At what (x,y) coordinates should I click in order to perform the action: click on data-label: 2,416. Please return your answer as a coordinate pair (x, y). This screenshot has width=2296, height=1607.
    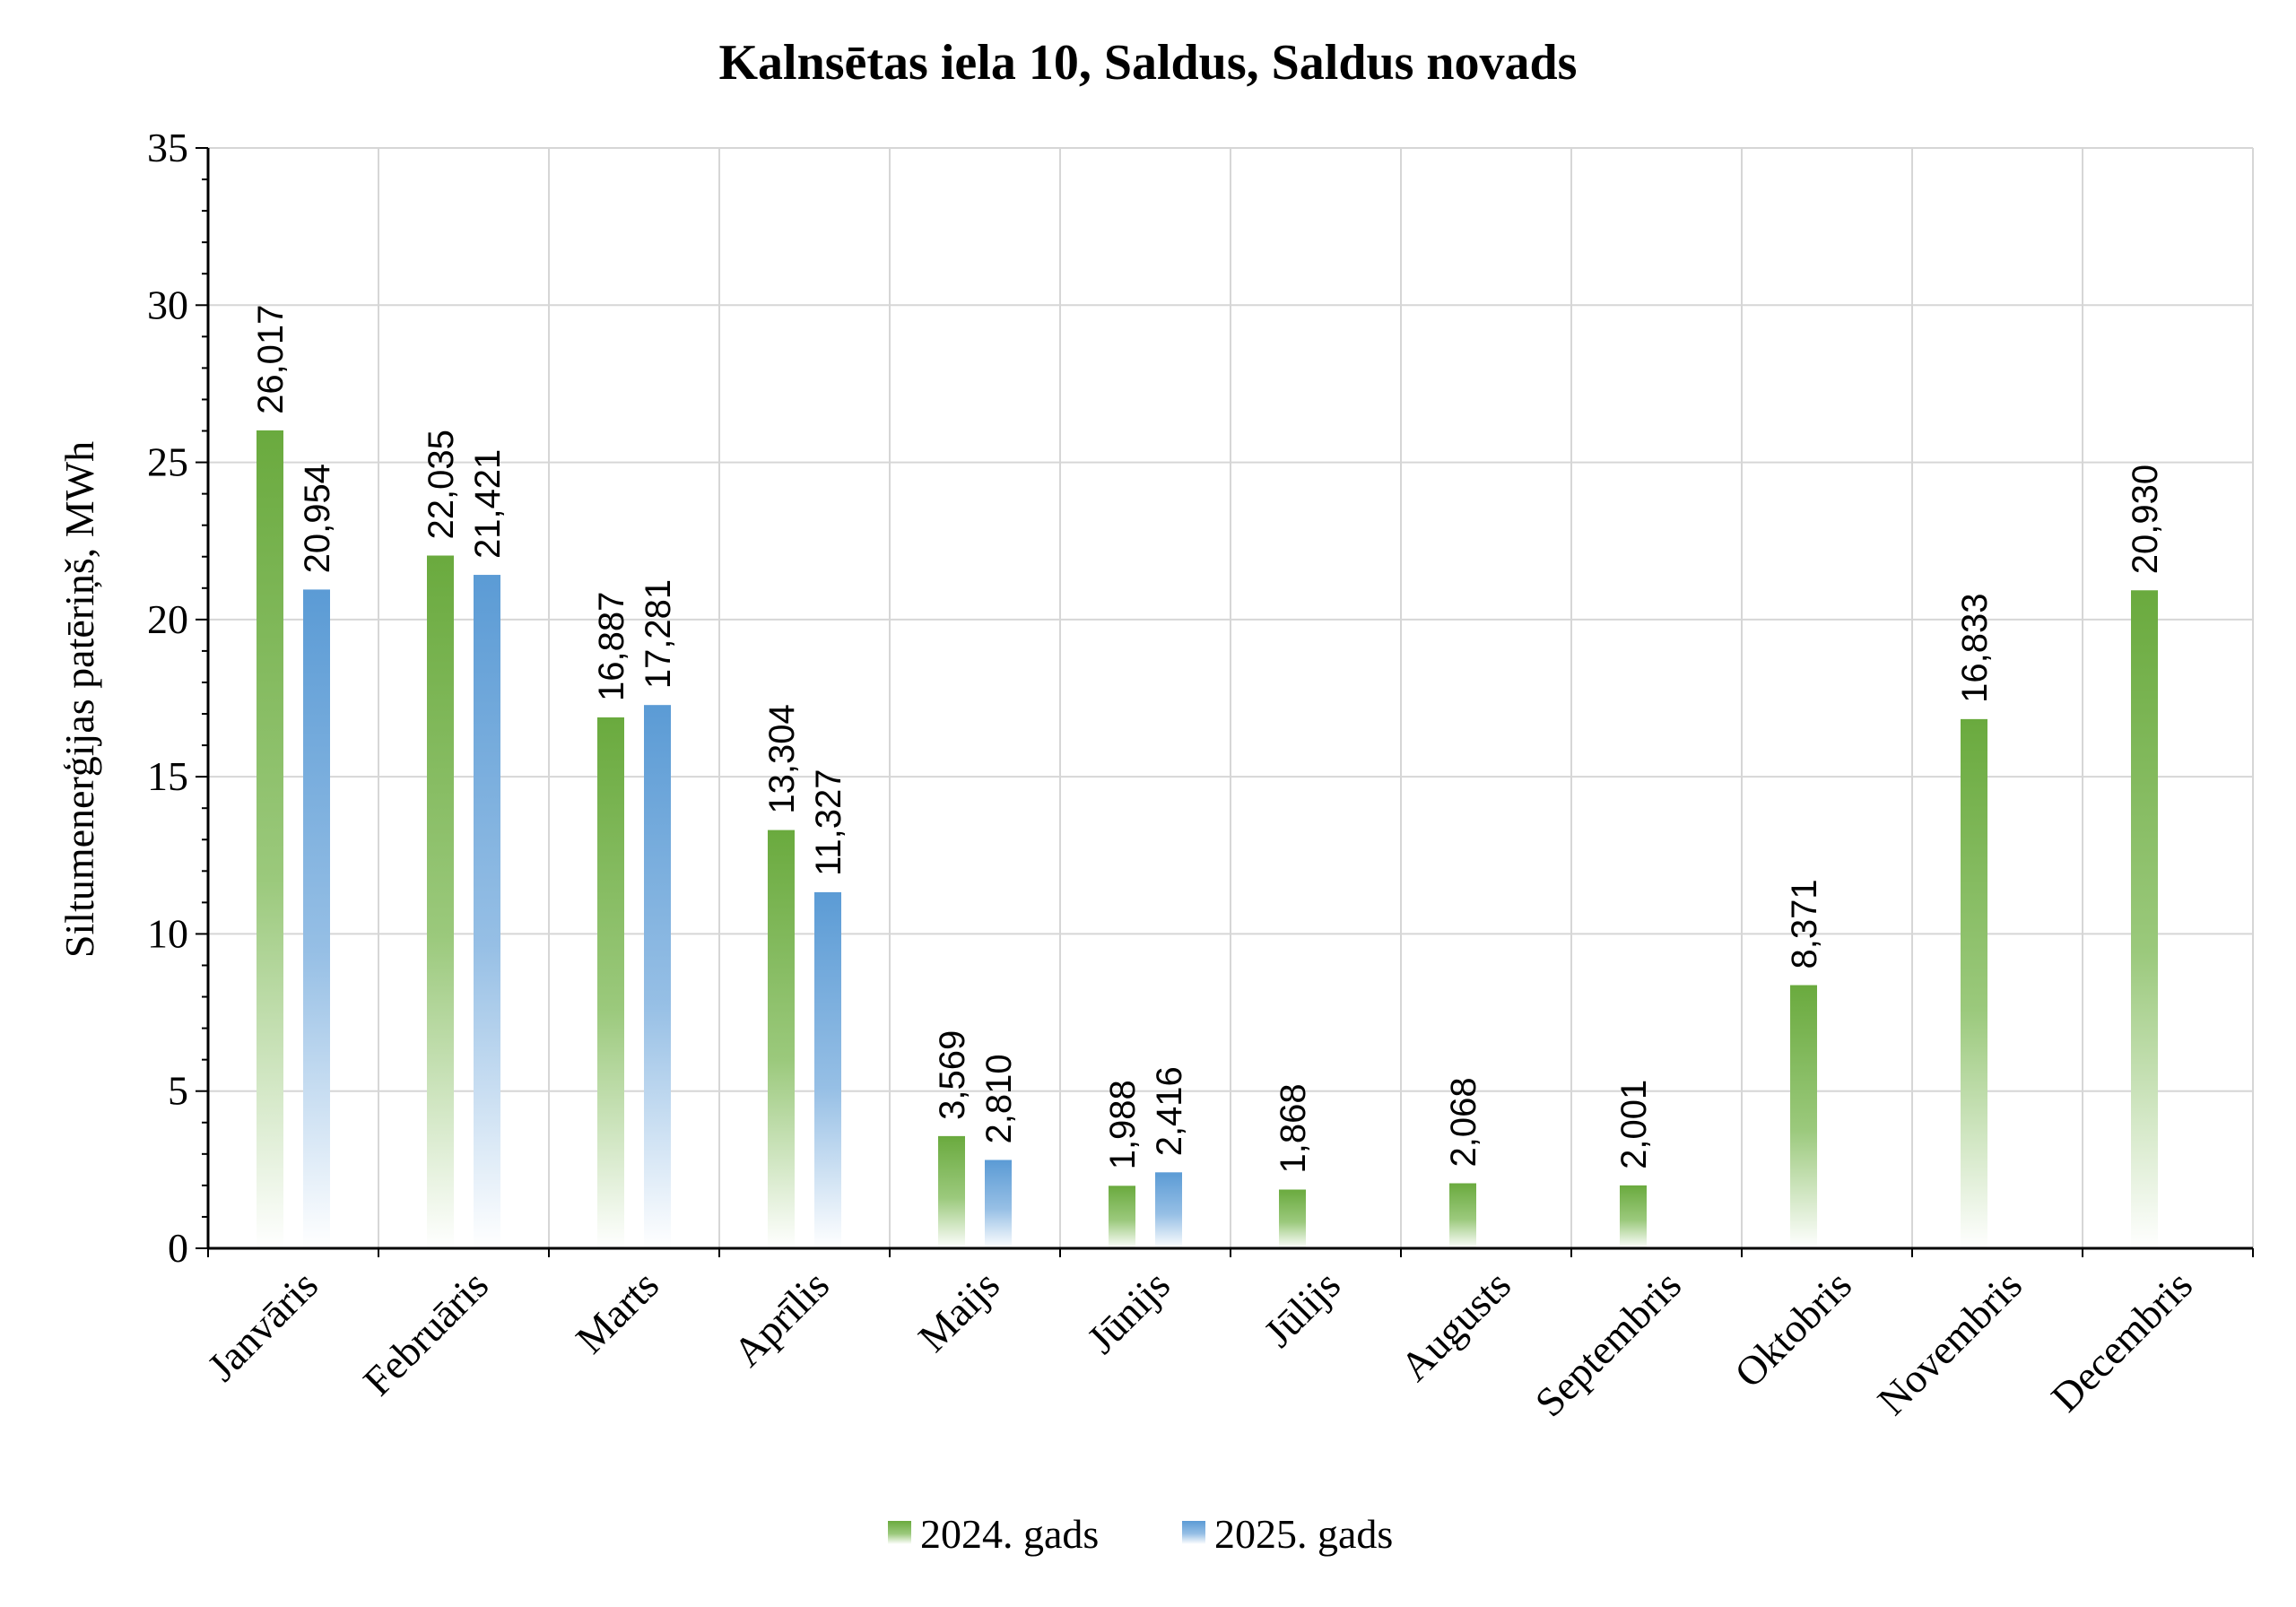
    Looking at the image, I should click on (1169, 1111).